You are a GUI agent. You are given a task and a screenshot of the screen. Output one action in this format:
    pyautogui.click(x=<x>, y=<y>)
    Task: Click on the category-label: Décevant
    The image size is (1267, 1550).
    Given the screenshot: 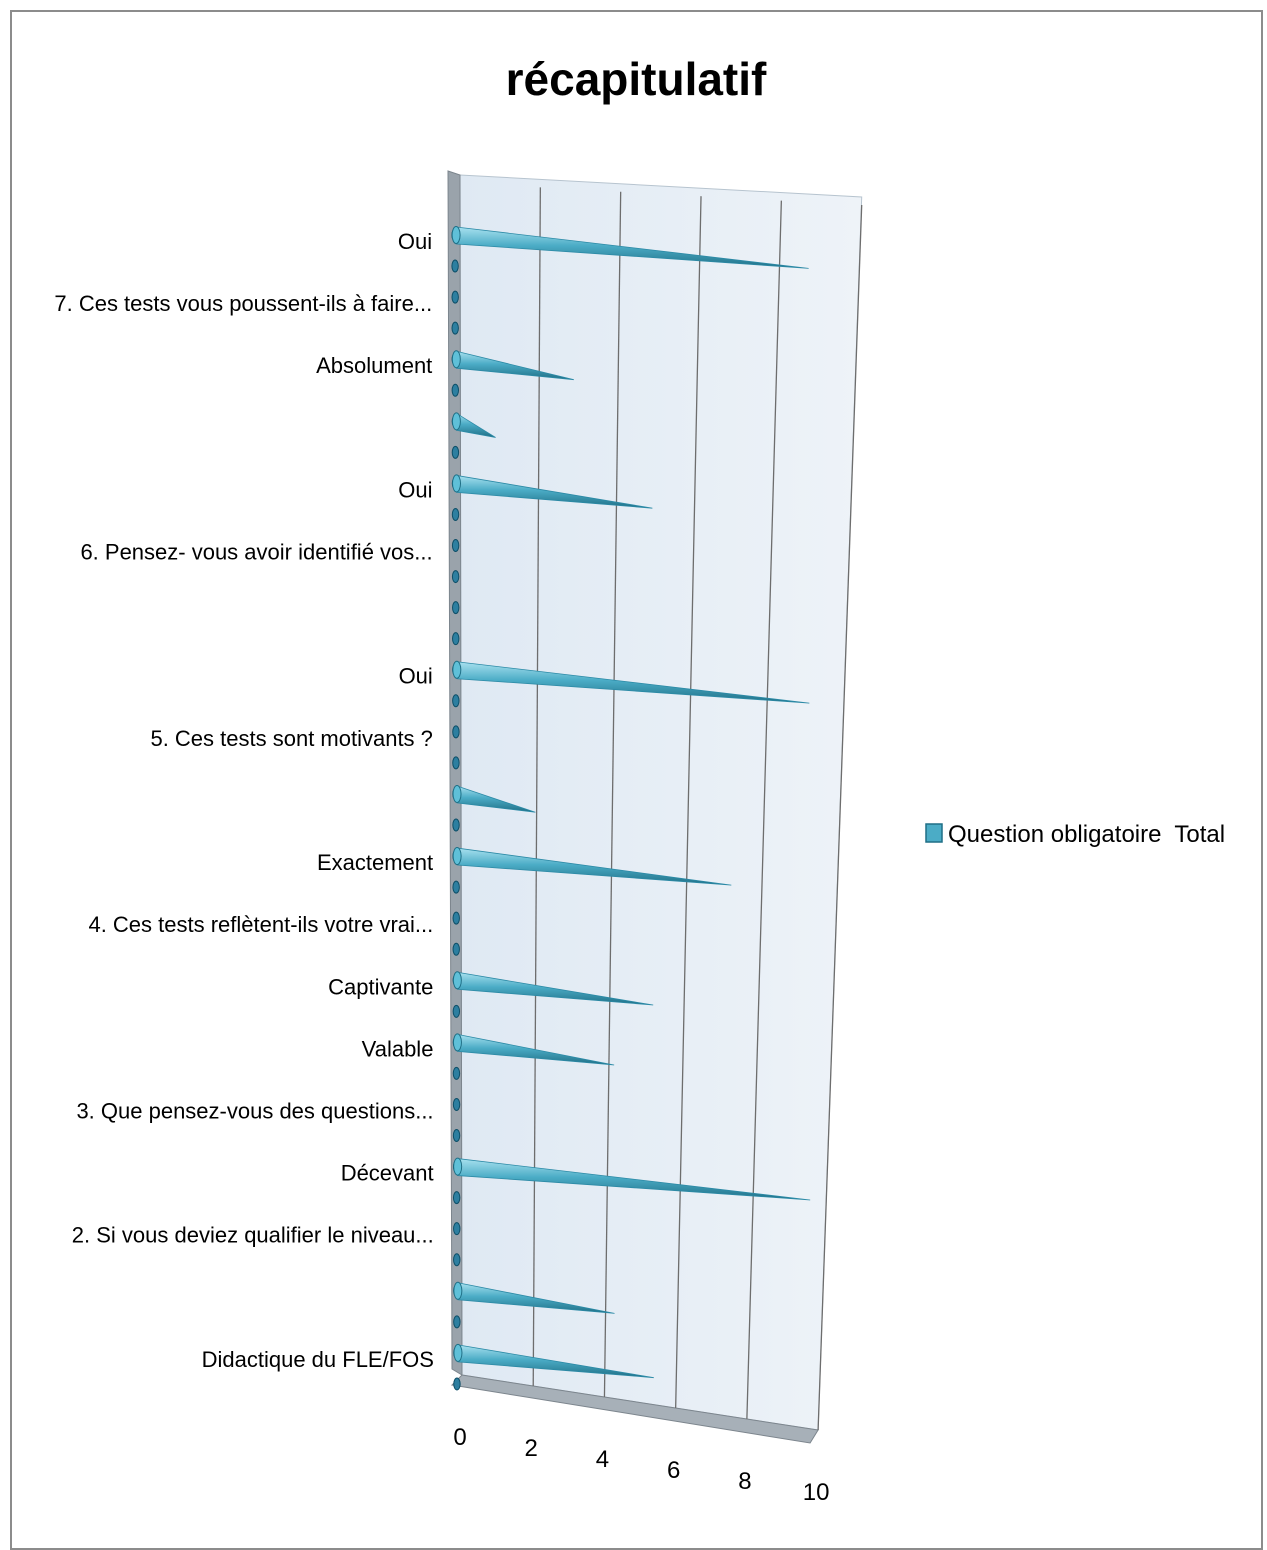 What is the action you would take?
    pyautogui.click(x=387, y=1173)
    